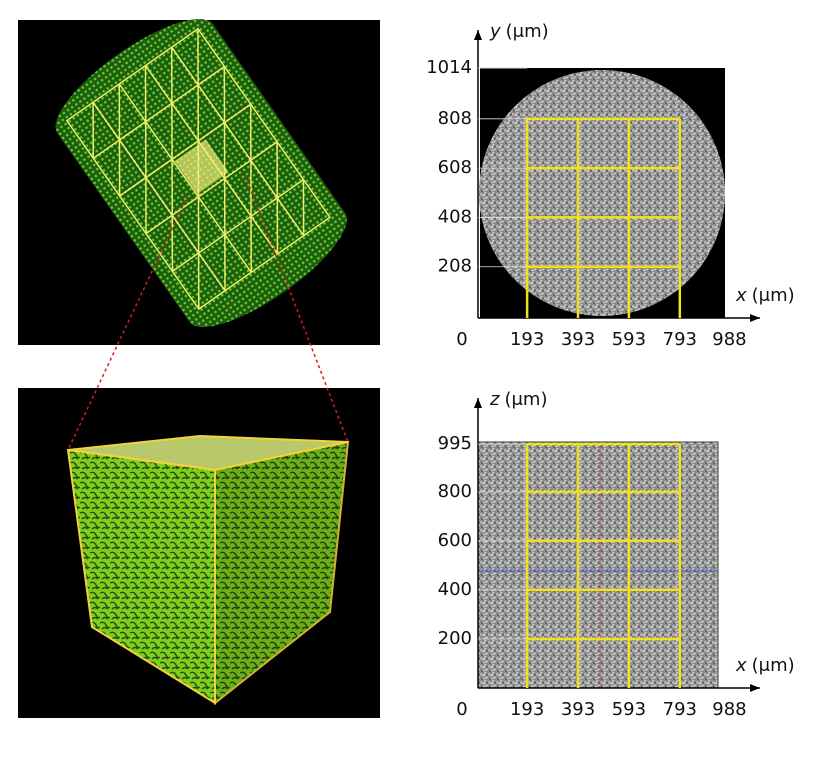 The width and height of the screenshot is (830, 772). Describe the element at coordinates (455, 638) in the screenshot. I see `y-tick-label: 200` at that location.